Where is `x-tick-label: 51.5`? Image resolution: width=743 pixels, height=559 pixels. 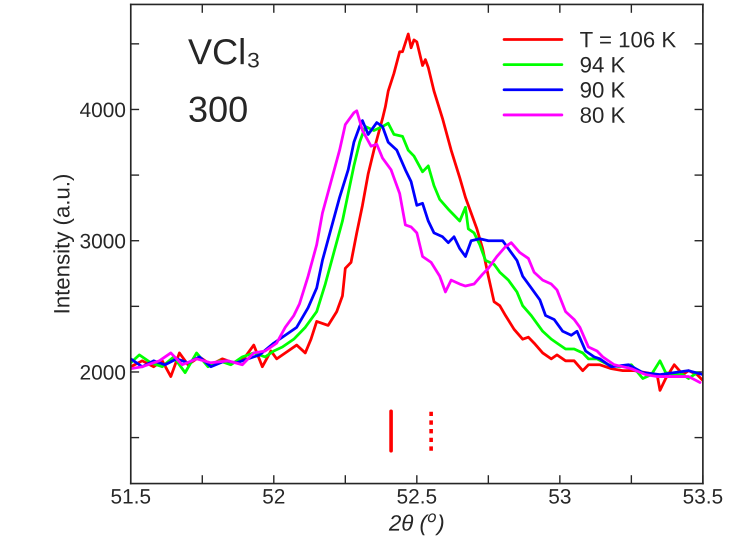 x-tick-label: 51.5 is located at coordinates (130, 496).